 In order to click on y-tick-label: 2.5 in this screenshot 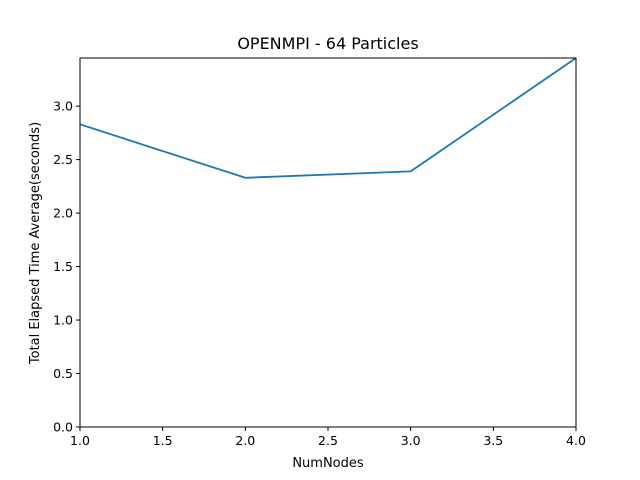, I will do `click(63, 159)`.